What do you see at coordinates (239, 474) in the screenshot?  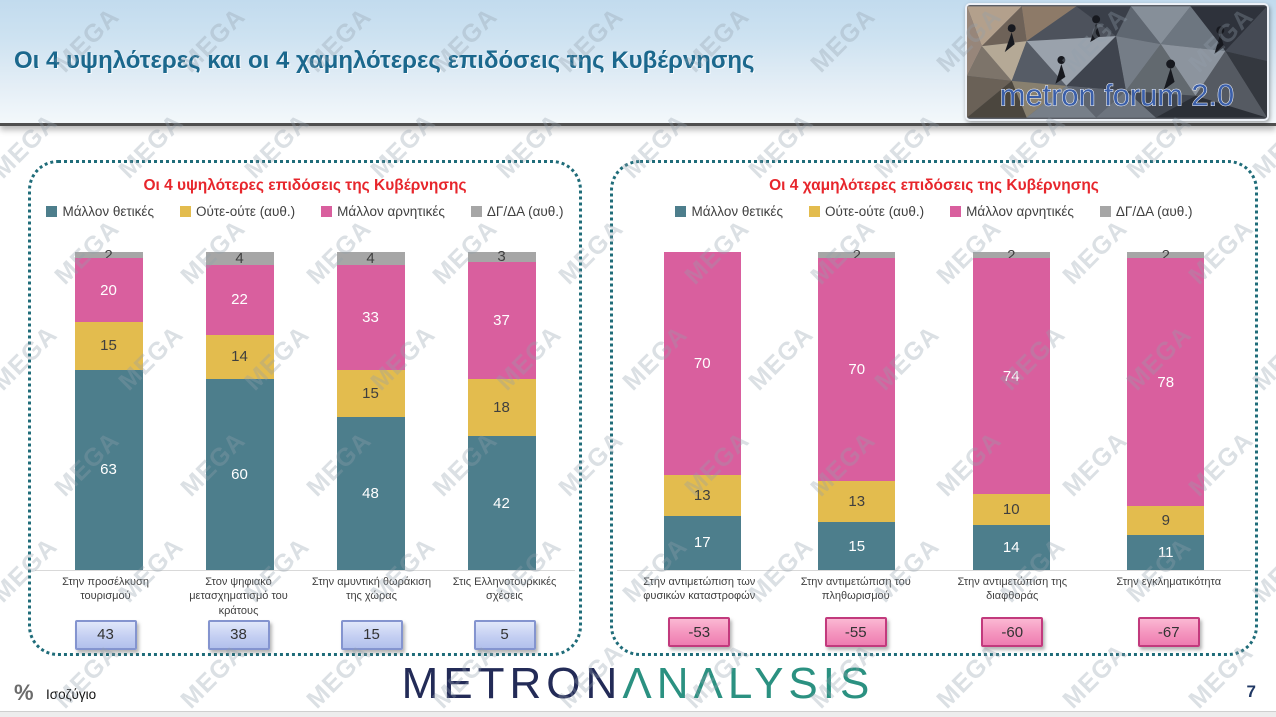 I see `bar-segment: 60` at bounding box center [239, 474].